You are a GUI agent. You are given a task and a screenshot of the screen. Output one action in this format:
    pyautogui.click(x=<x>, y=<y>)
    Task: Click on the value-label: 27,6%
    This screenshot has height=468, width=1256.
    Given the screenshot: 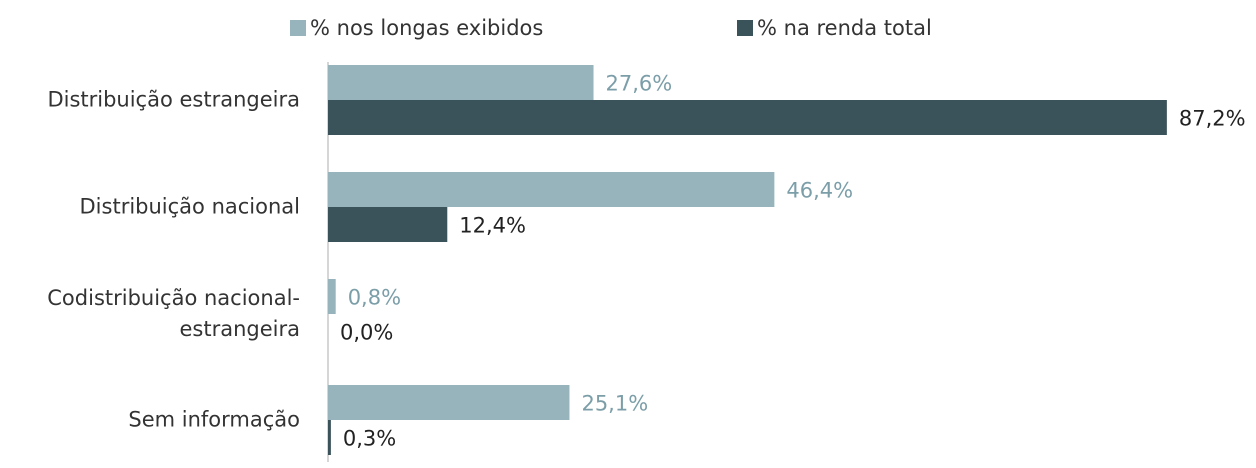 What is the action you would take?
    pyautogui.click(x=639, y=84)
    